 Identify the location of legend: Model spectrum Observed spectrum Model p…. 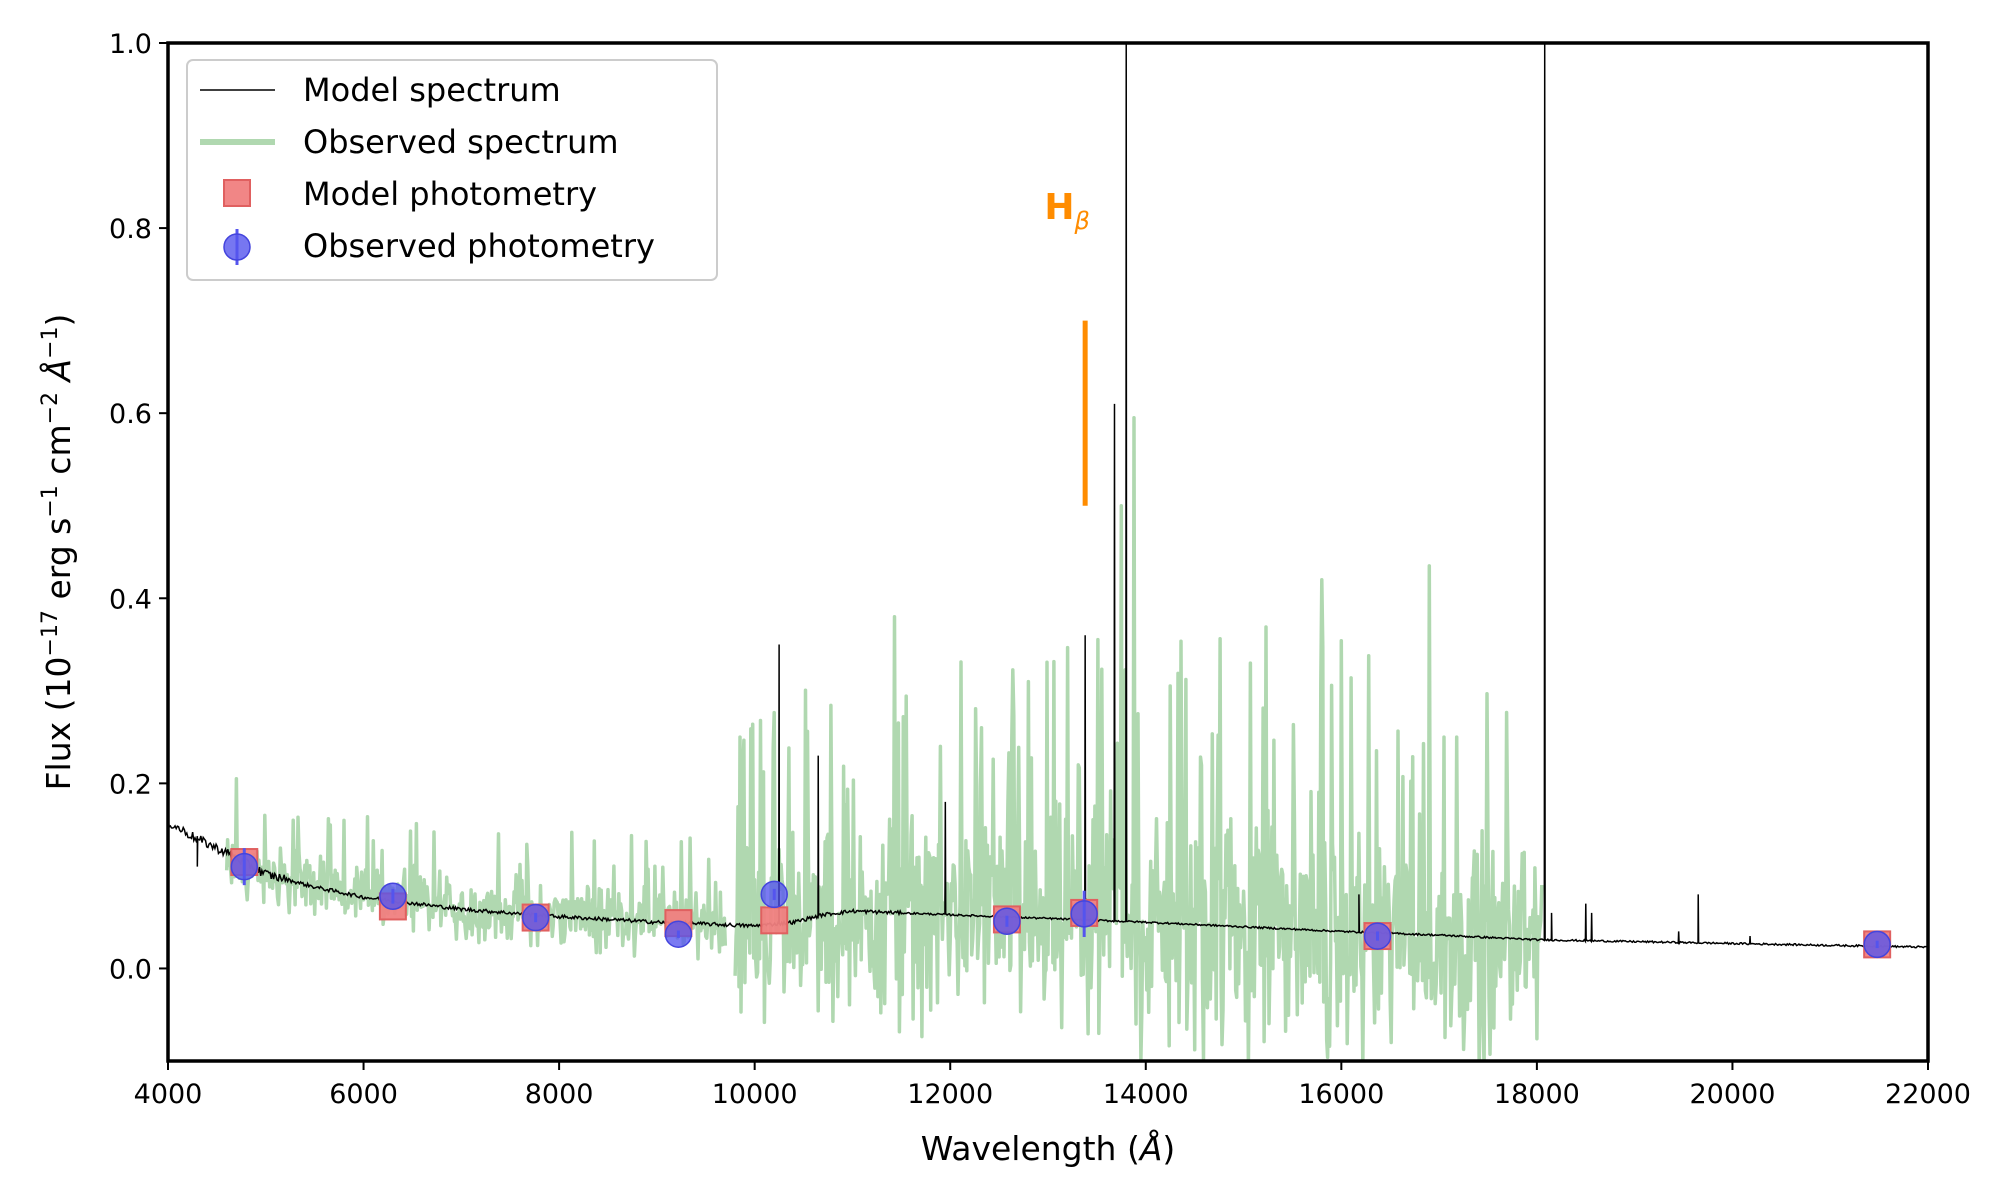
(452, 170).